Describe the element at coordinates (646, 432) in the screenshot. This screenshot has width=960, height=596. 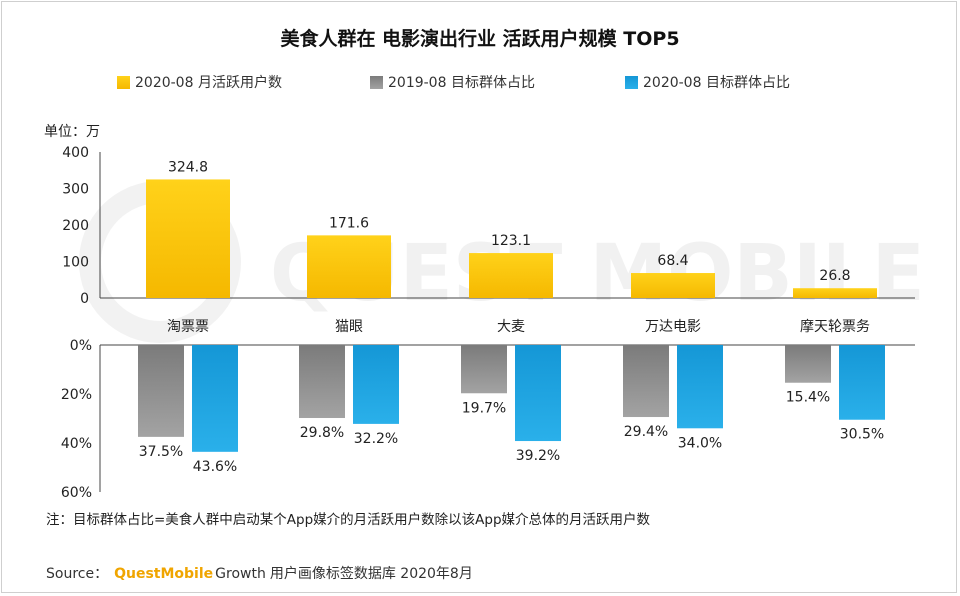
I see `data-label-share: 29.4%` at that location.